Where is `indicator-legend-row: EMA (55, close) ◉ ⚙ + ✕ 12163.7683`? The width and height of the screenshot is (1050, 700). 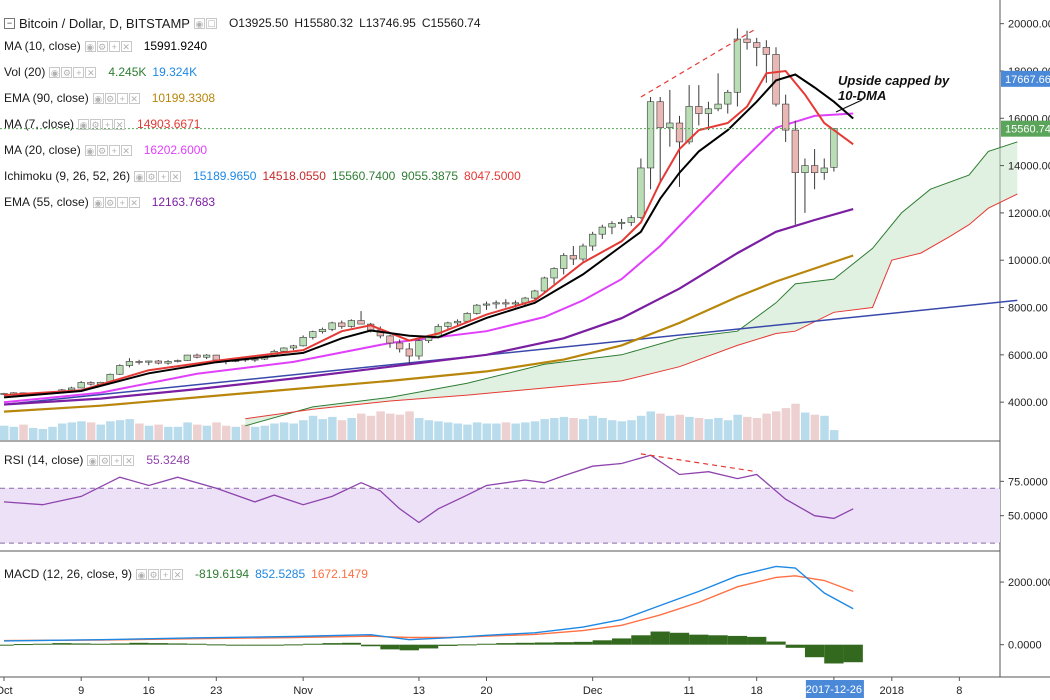
indicator-legend-row: EMA (55, close) ◉ ⚙ + ✕ 12163.7683 is located at coordinates (109, 202).